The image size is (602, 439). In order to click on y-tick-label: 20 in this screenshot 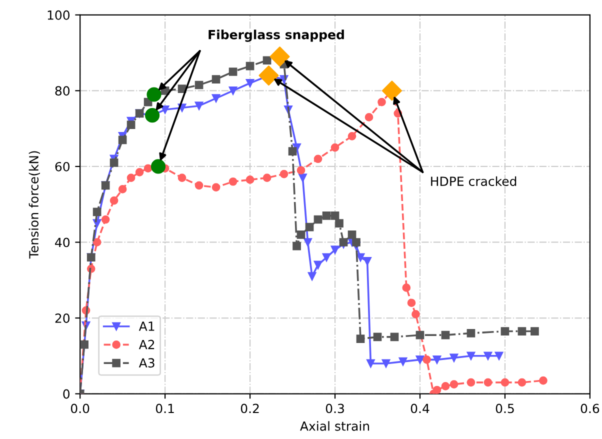, I will do `click(62, 318)`.